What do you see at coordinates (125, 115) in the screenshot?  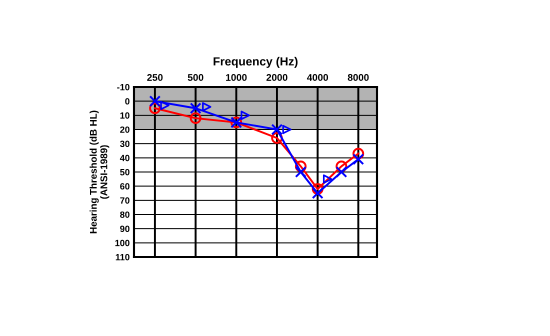 I see `y-tick-label: 10` at bounding box center [125, 115].